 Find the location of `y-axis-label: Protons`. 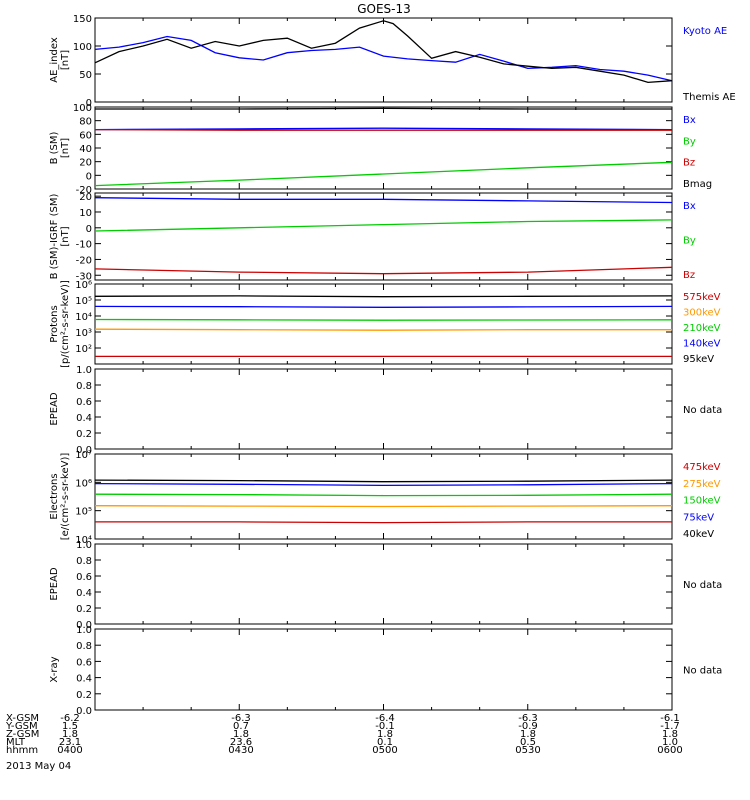

y-axis-label: Protons is located at coordinates (54, 323).